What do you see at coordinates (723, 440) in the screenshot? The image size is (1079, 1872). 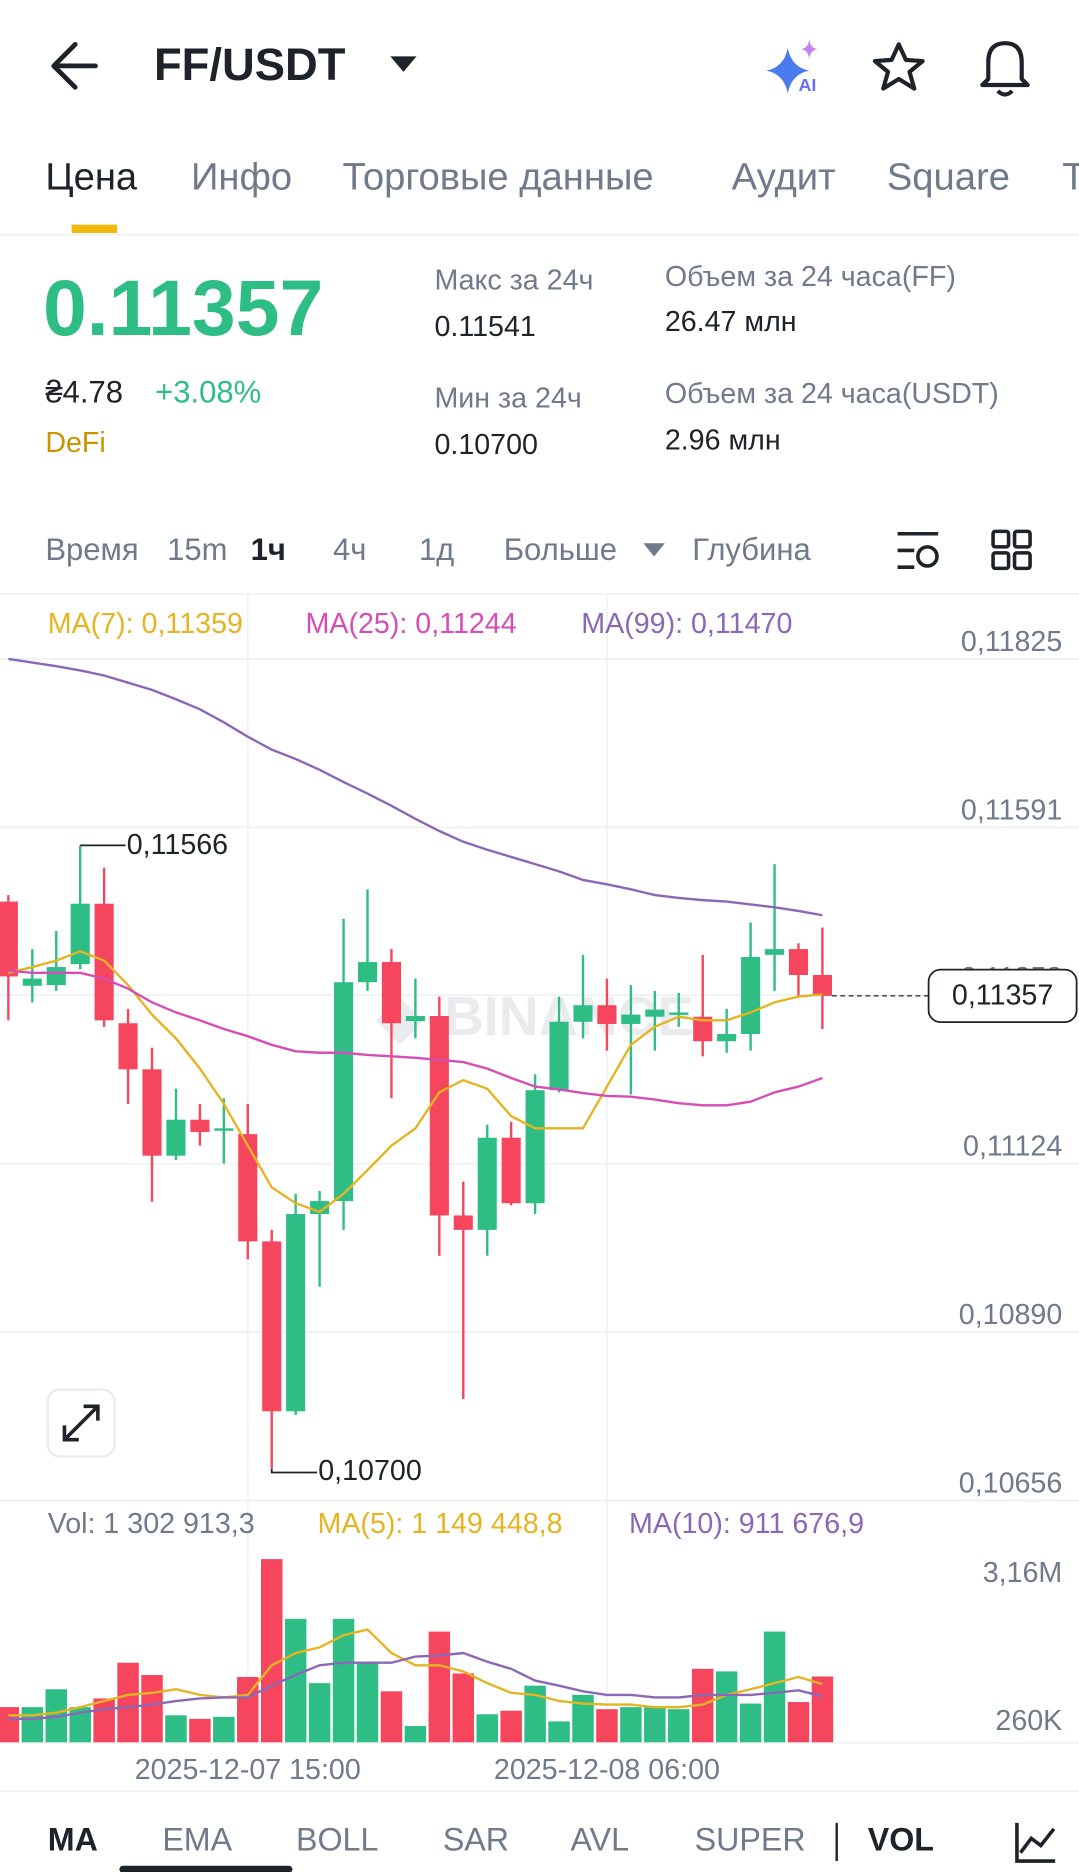 I see `stat-value: 2.96 млн` at bounding box center [723, 440].